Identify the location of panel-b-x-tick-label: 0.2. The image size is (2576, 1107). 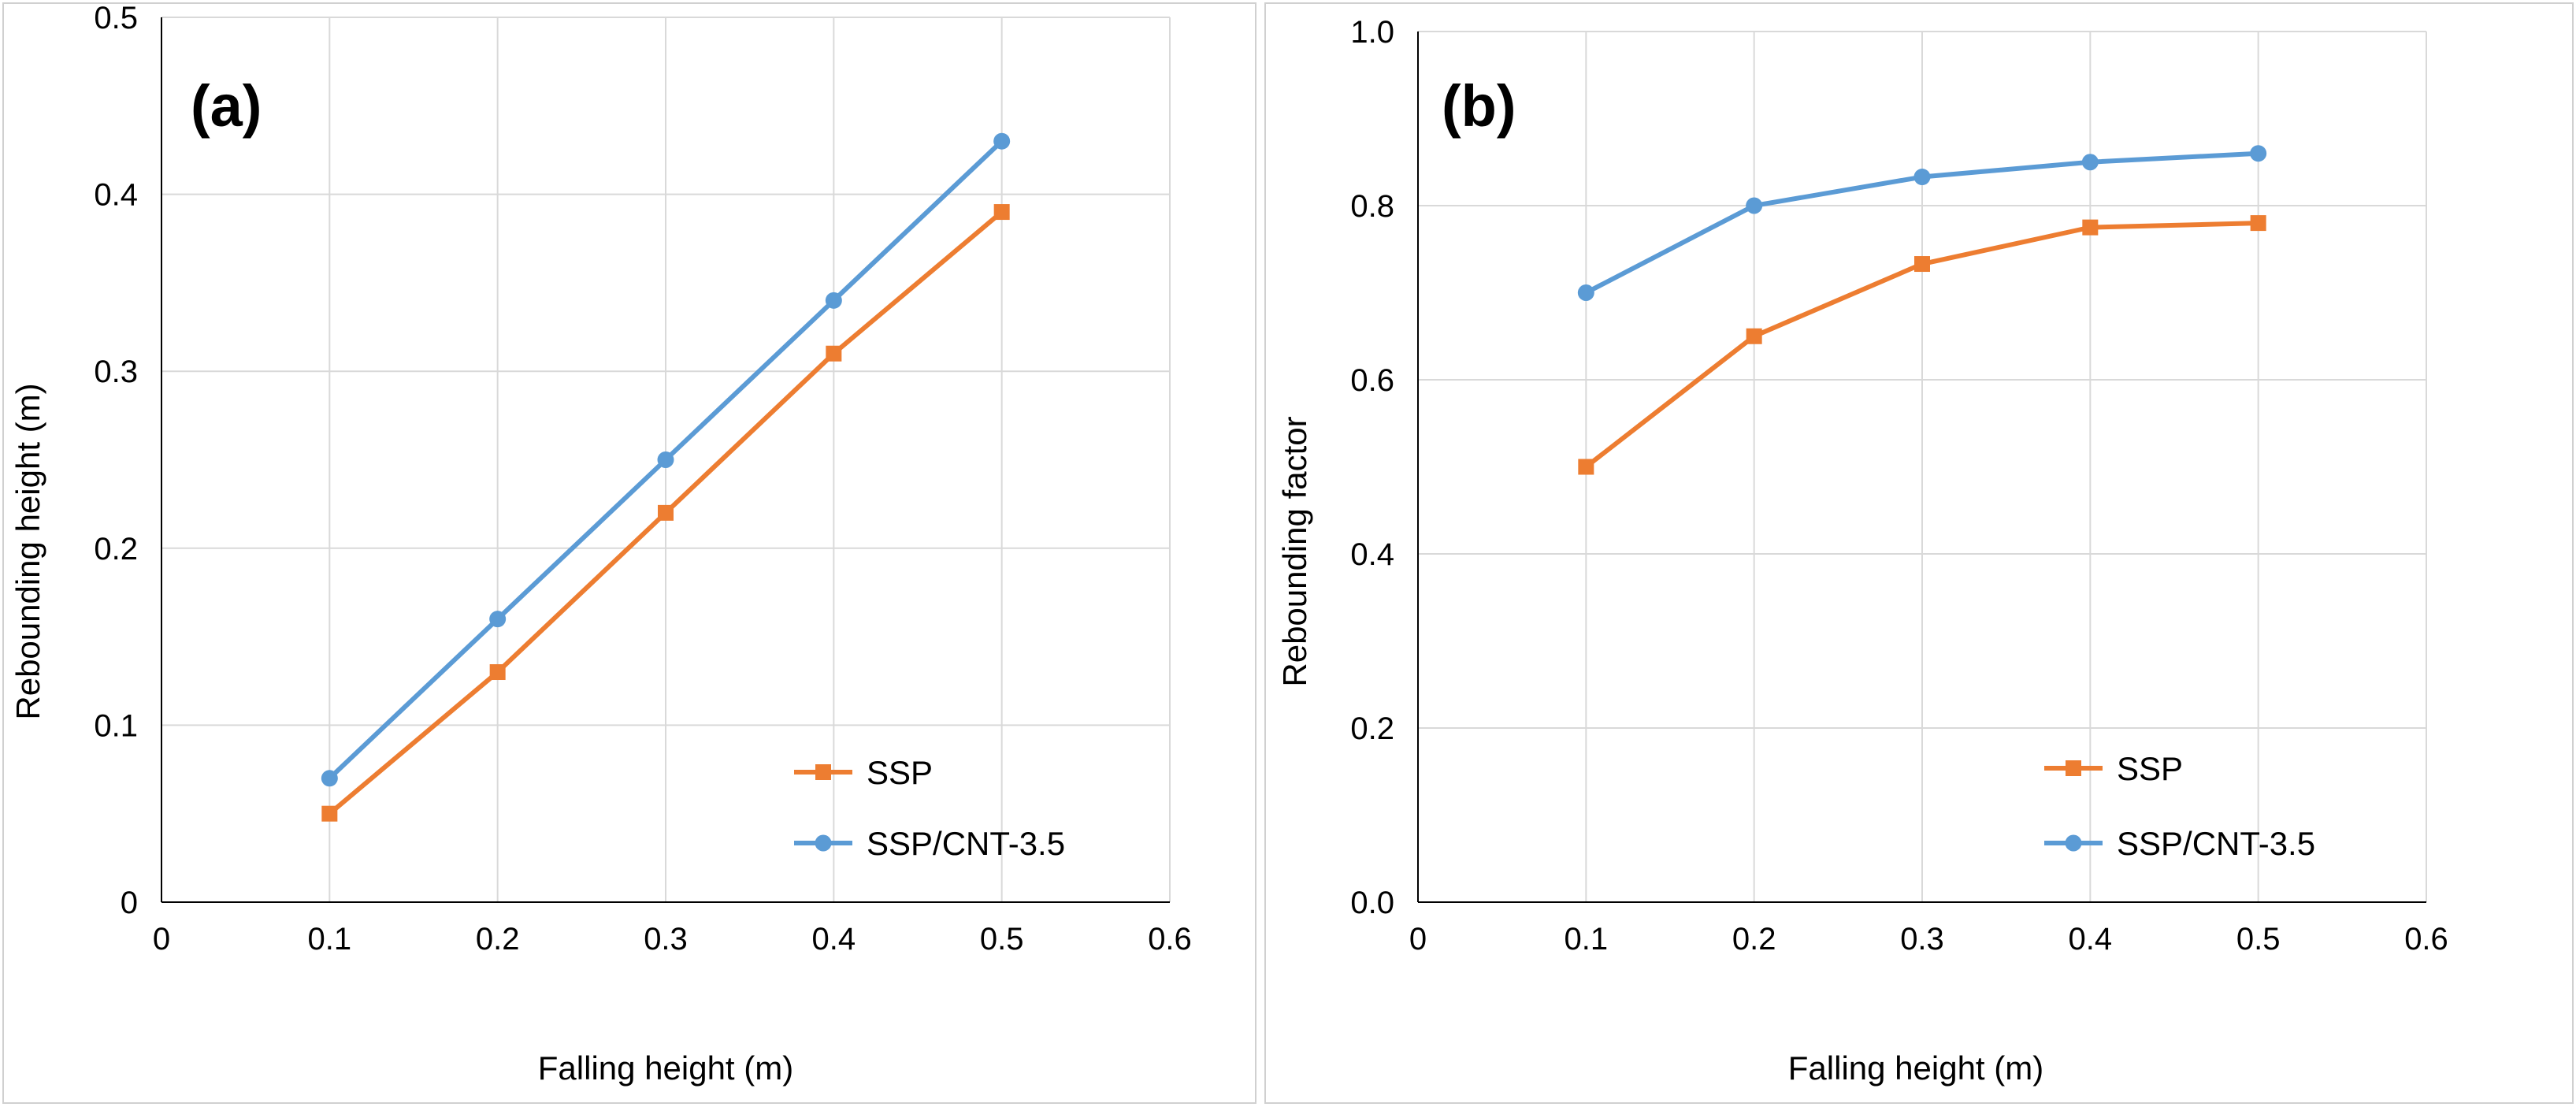
(1754, 939).